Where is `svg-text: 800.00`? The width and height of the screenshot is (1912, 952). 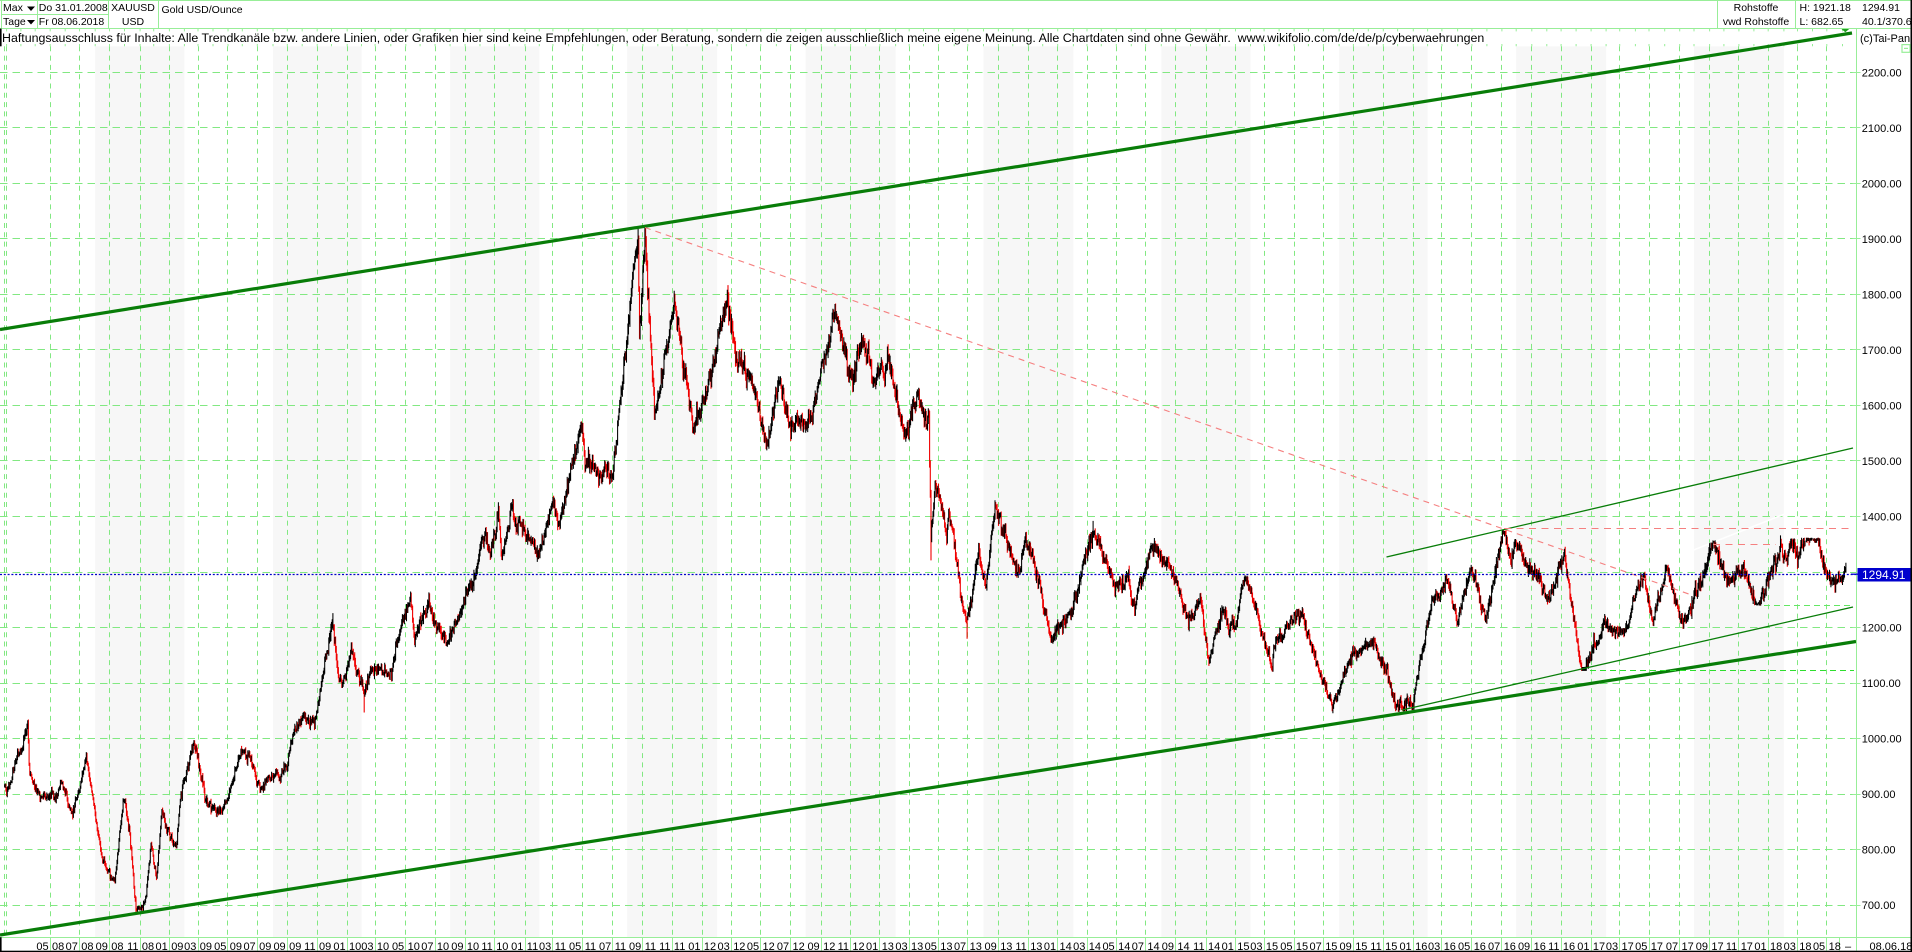 svg-text: 800.00 is located at coordinates (1879, 851).